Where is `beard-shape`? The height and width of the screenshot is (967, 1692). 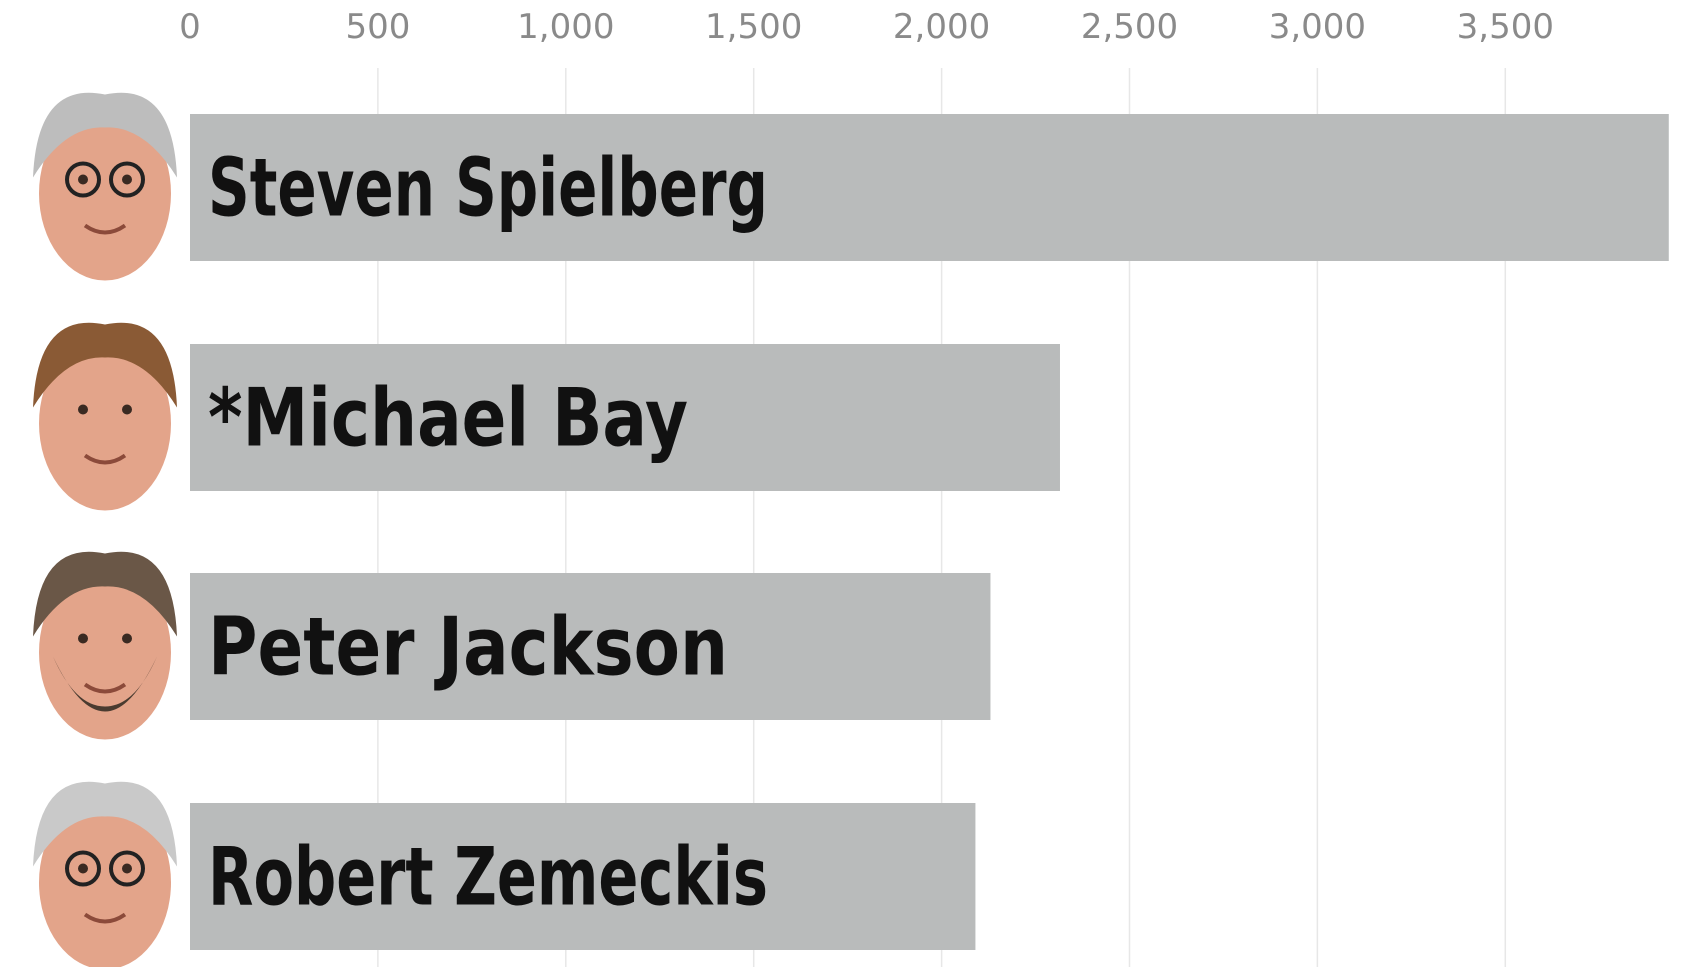 beard-shape is located at coordinates (105, 684).